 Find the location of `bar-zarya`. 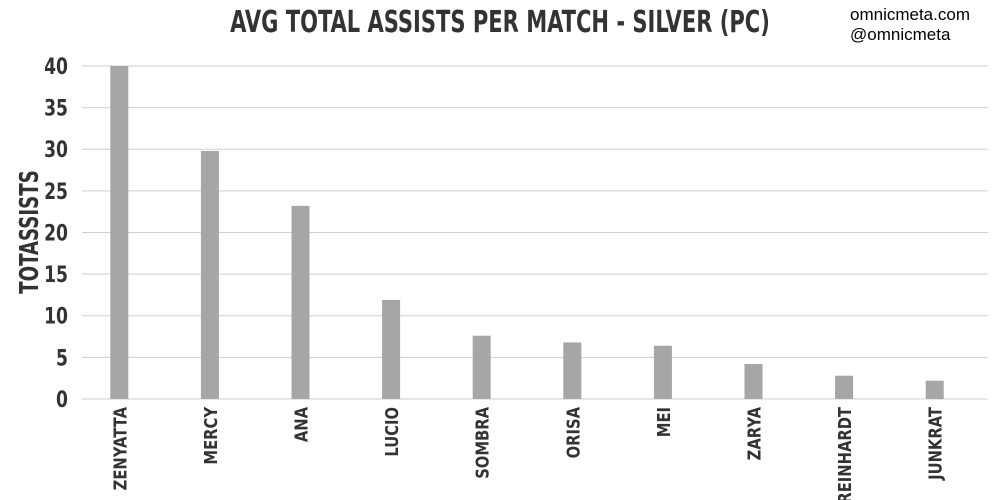

bar-zarya is located at coordinates (753, 381).